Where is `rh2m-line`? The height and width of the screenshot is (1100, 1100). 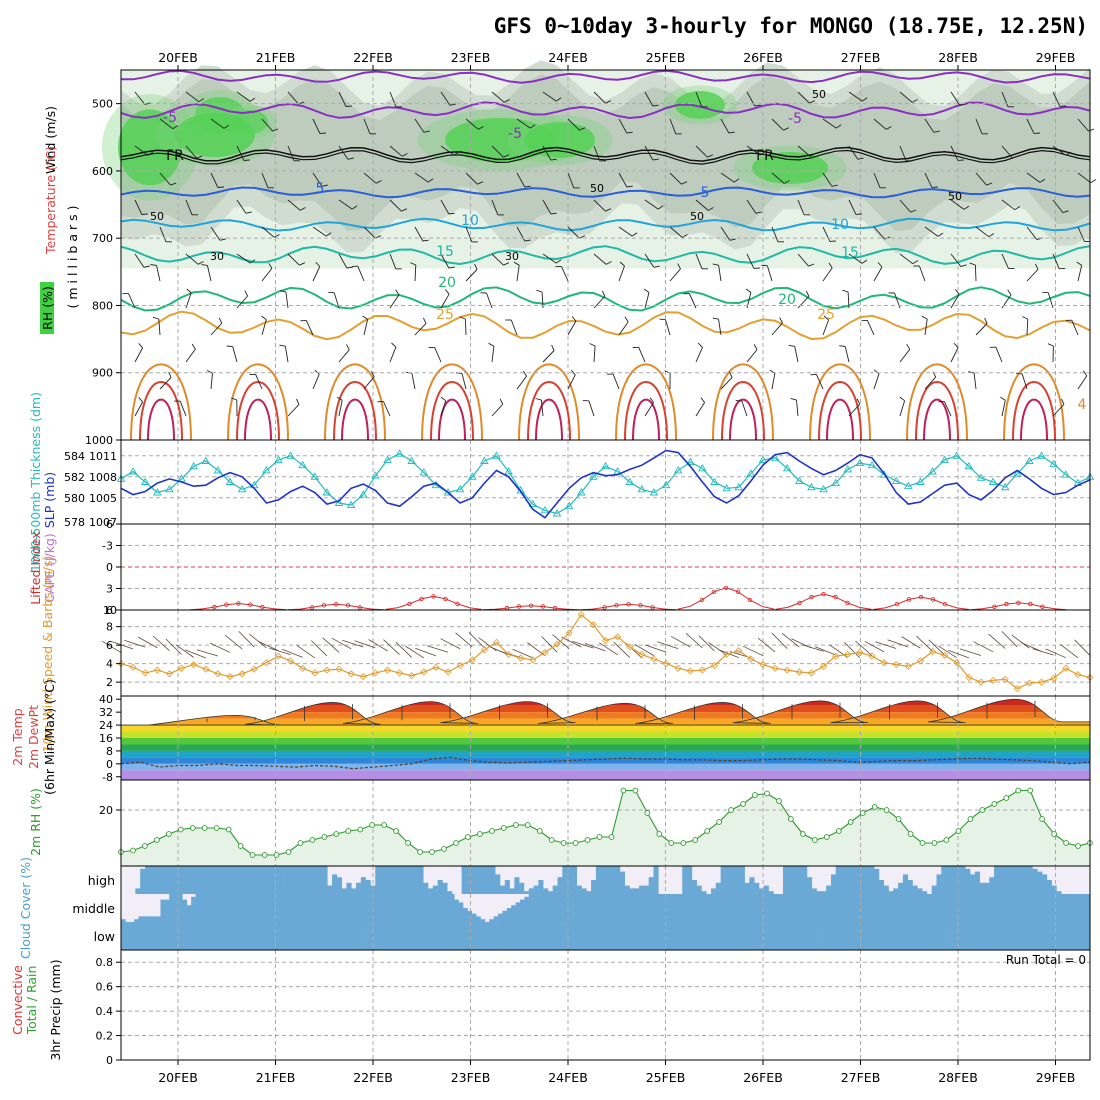
rh2m-line is located at coordinates (605, 822).